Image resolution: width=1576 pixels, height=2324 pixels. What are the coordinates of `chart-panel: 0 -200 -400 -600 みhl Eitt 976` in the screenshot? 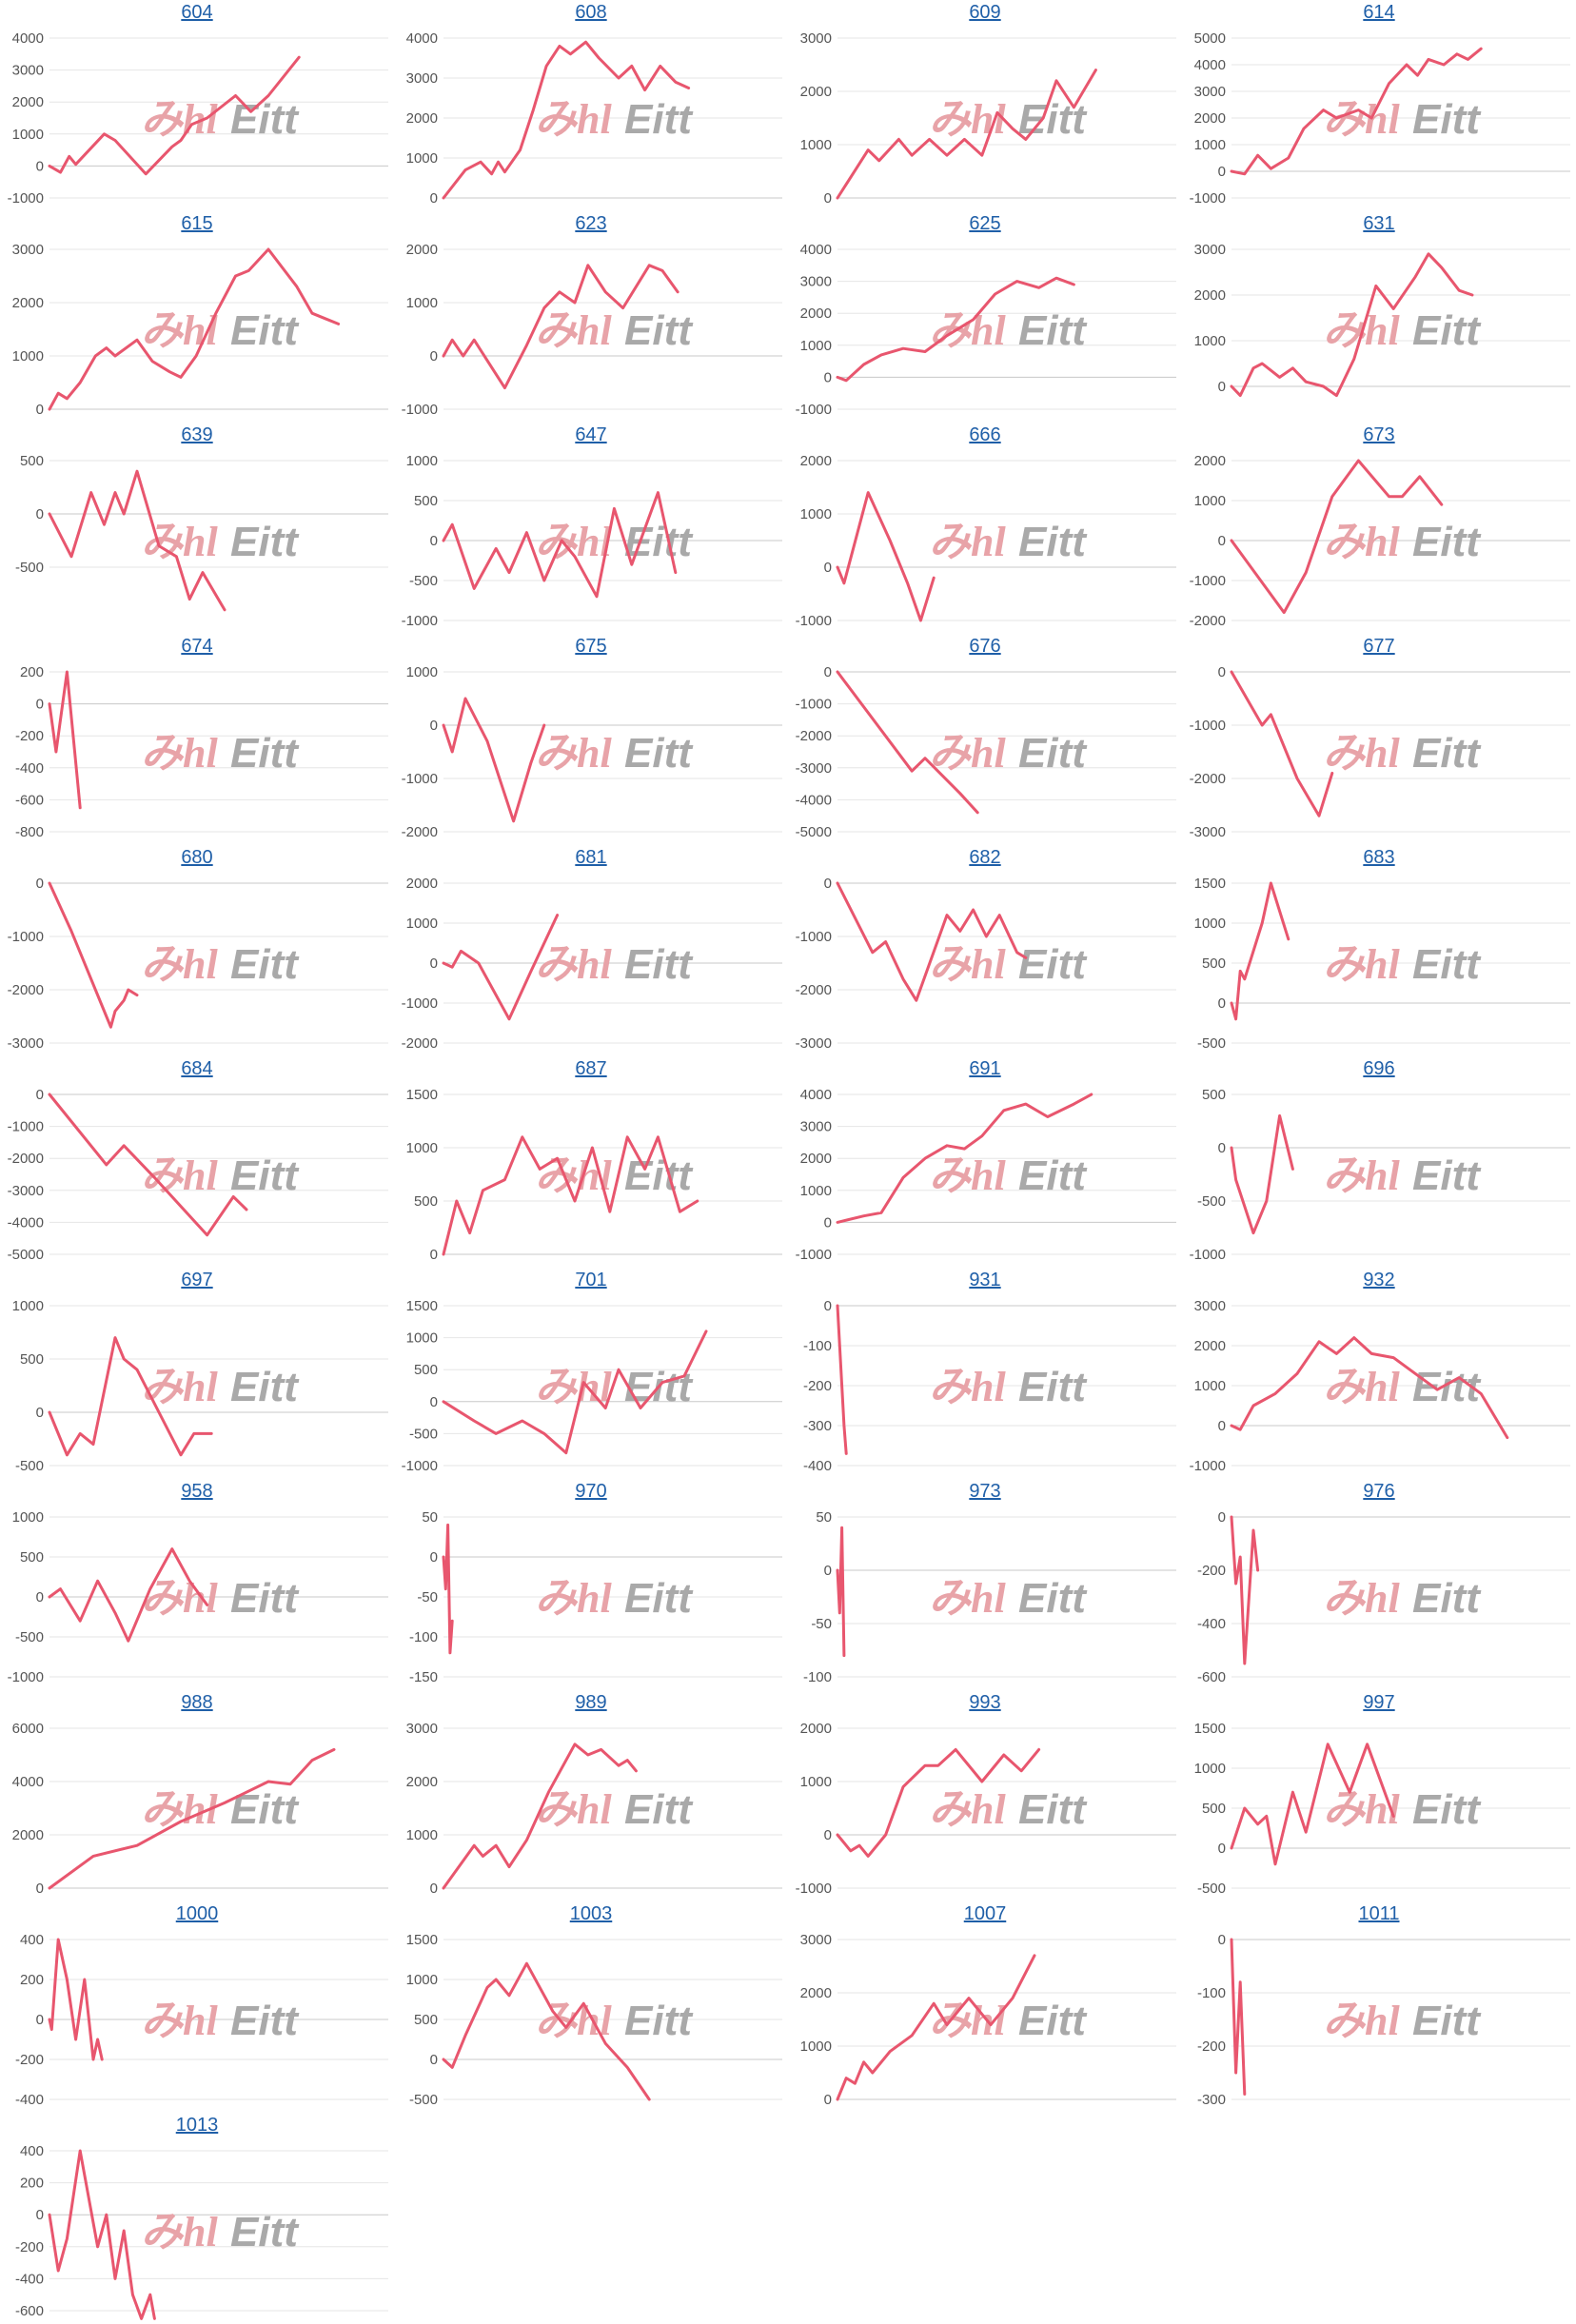 It's located at (1379, 1584).